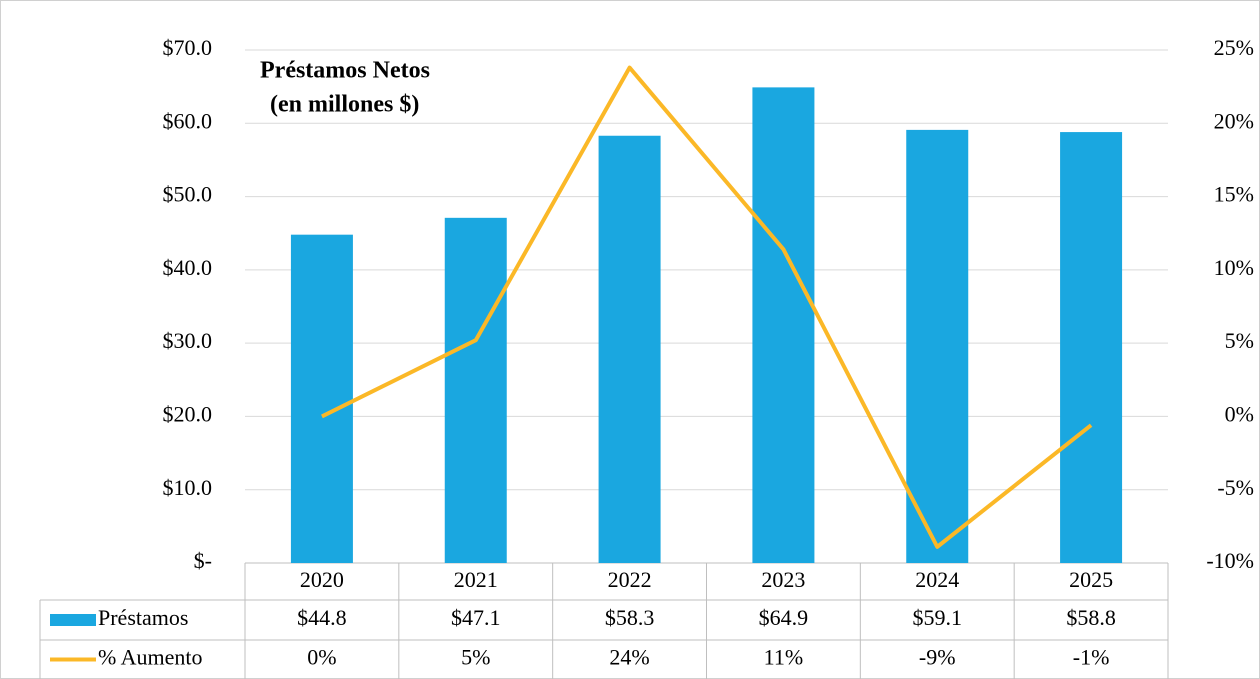  What do you see at coordinates (1239, 340) in the screenshot?
I see `y2-tick-label: 5%` at bounding box center [1239, 340].